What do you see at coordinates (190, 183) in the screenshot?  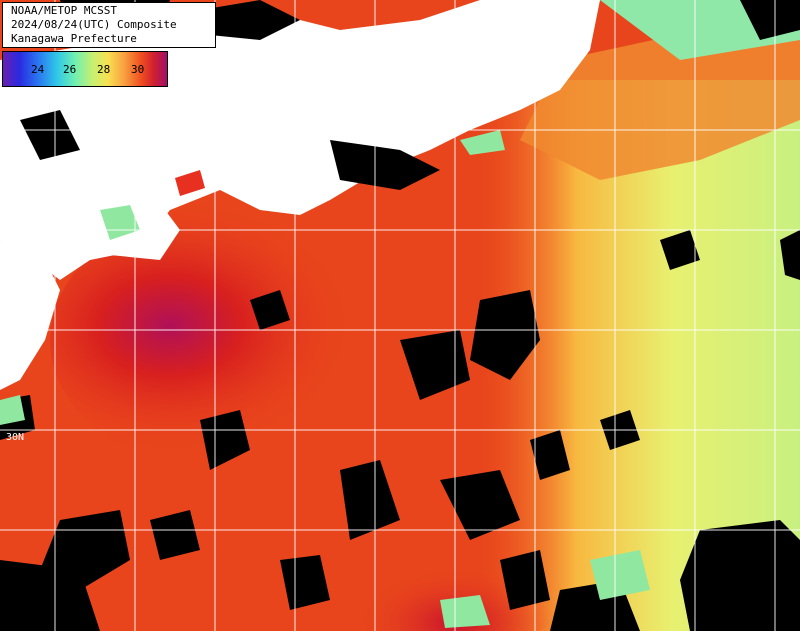 I see `inland-sea-hotspot` at bounding box center [190, 183].